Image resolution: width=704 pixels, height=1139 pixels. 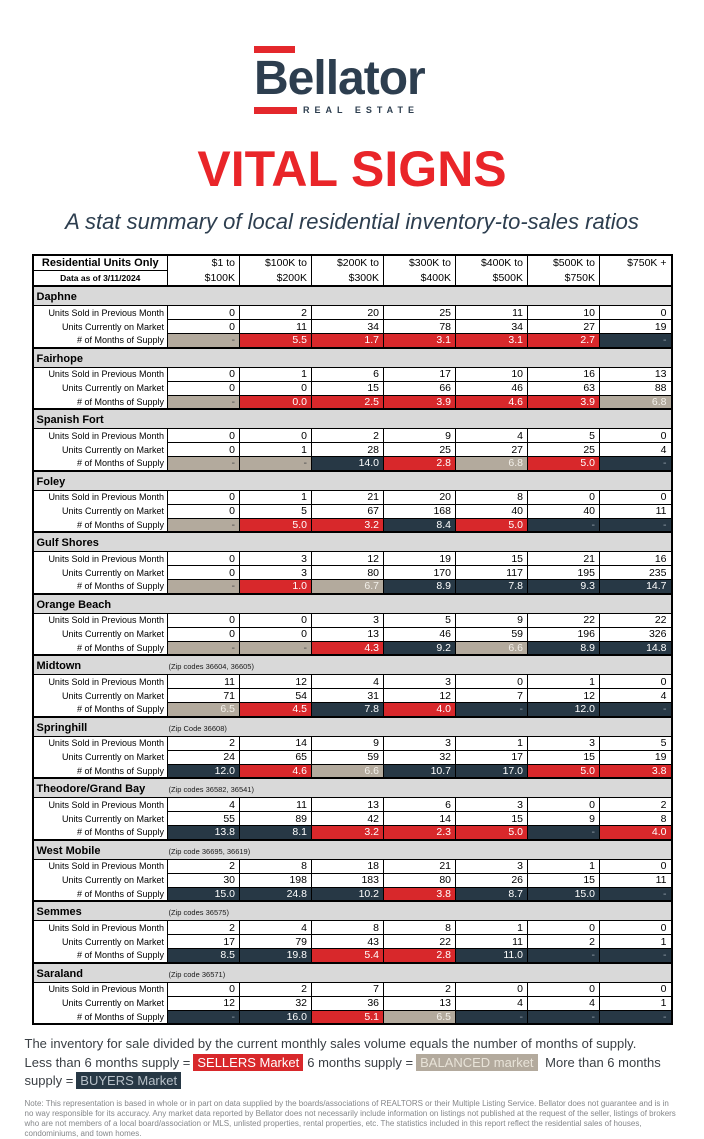 What do you see at coordinates (352, 169) in the screenshot?
I see `page-title: VITAL SIGNS` at bounding box center [352, 169].